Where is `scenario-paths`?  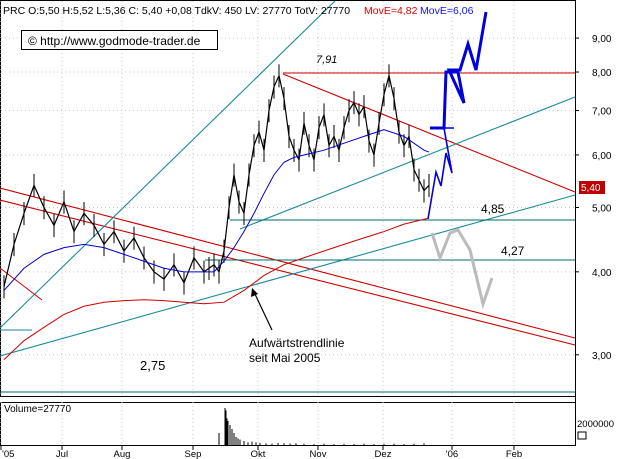
scenario-paths is located at coordinates (460, 160).